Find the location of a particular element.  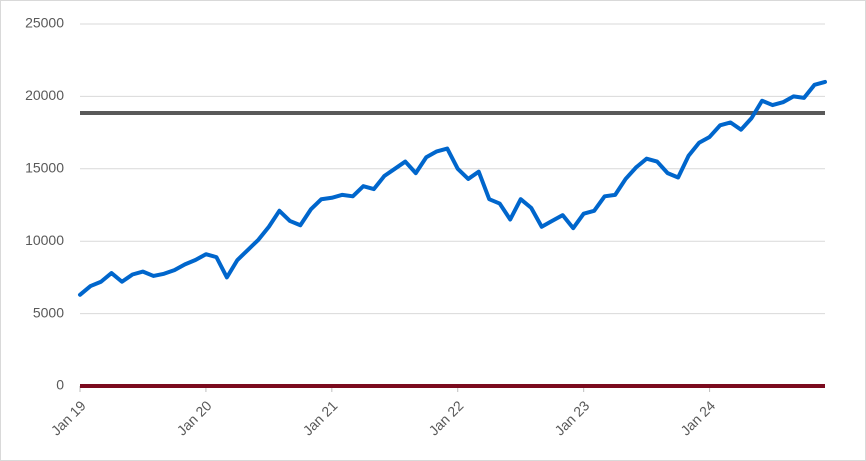

y-tick-label: 20000 is located at coordinates (44, 95).